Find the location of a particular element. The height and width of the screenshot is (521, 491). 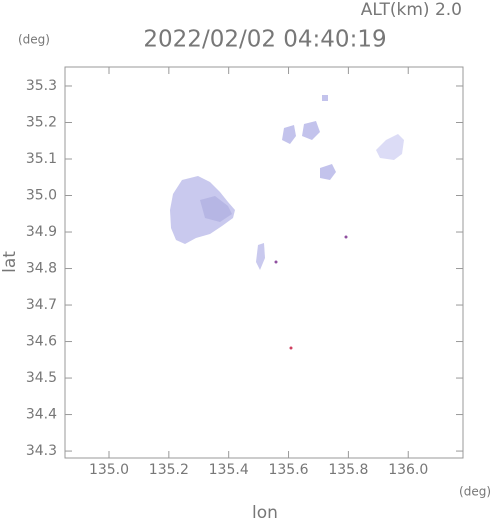

y-unit: (deg) is located at coordinates (34, 40).